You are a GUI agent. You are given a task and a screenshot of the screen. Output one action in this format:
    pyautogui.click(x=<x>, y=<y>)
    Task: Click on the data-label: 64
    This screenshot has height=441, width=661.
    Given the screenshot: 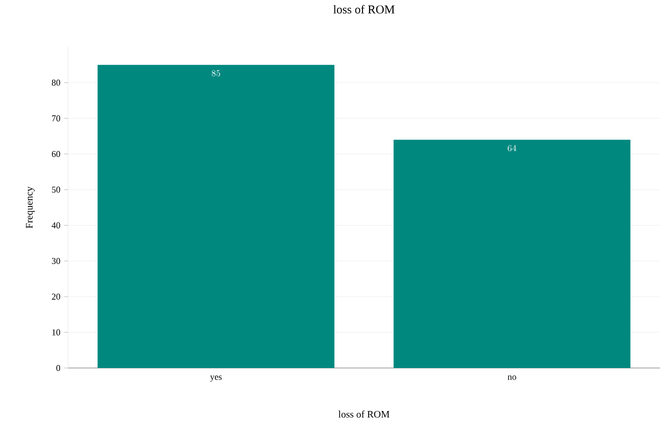 What is the action you would take?
    pyautogui.click(x=512, y=148)
    